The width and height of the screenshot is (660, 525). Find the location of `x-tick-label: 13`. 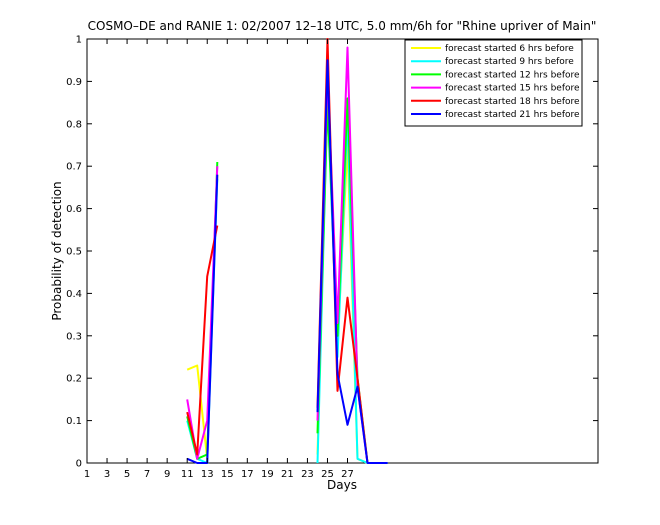

x-tick-label: 13 is located at coordinates (207, 474).